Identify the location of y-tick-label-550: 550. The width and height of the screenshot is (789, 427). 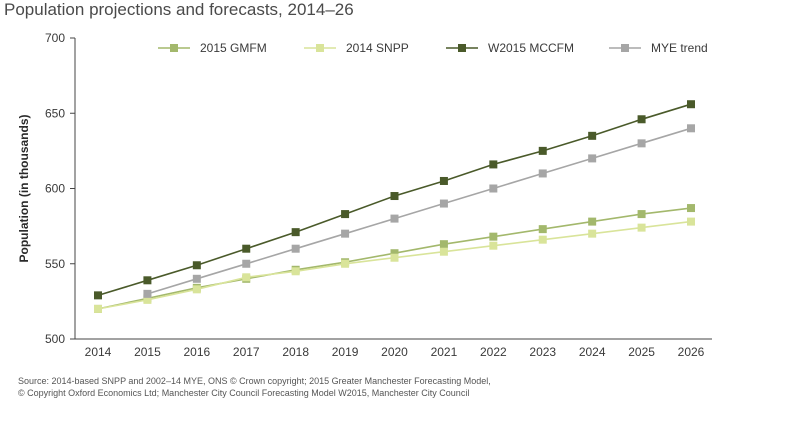
(55, 264).